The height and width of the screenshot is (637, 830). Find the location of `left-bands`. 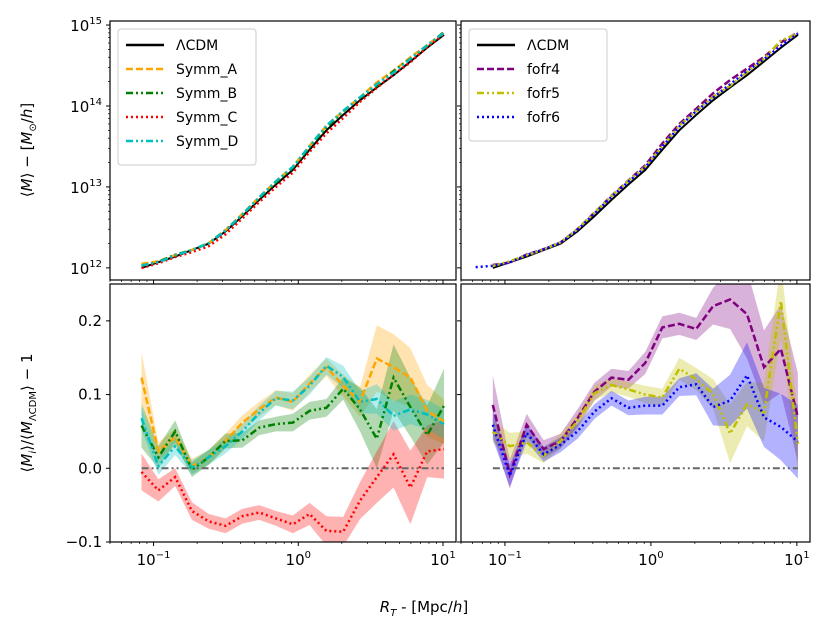

left-bands is located at coordinates (292, 433).